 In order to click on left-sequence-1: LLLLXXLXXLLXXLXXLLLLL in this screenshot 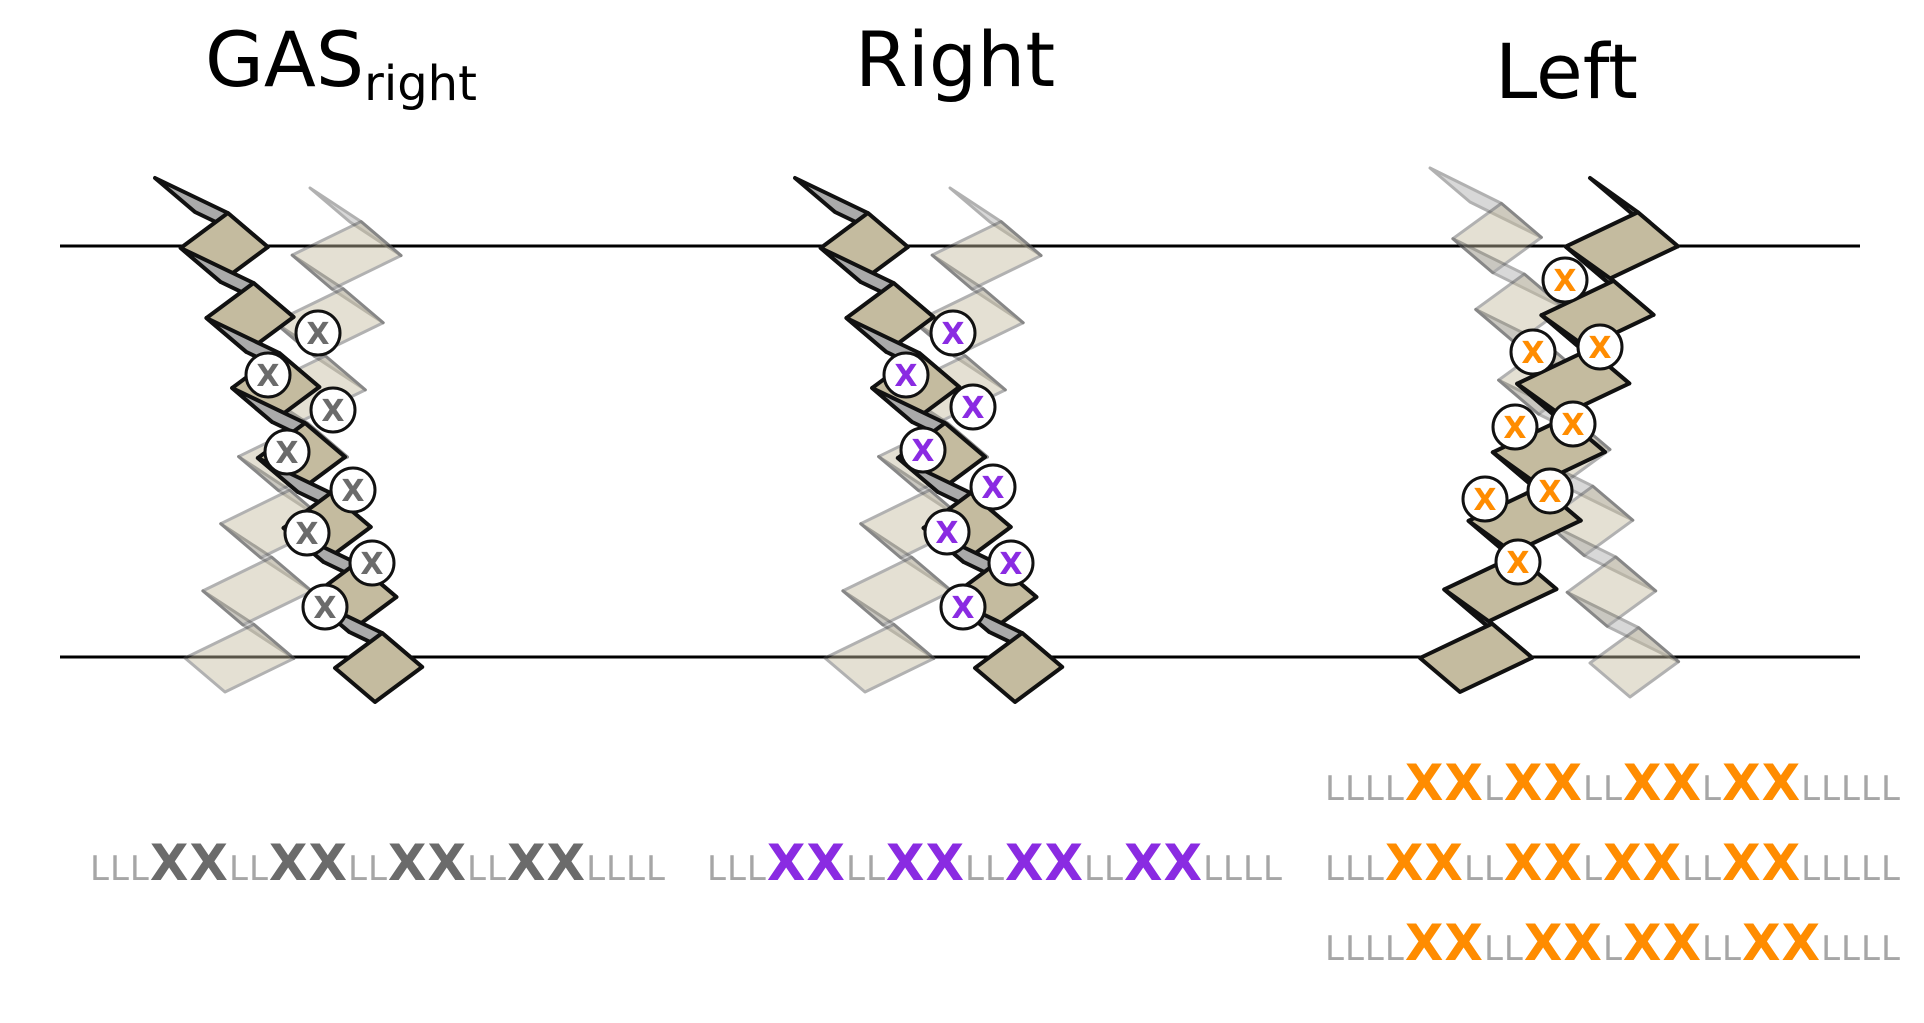, I will do `click(1613, 783)`.